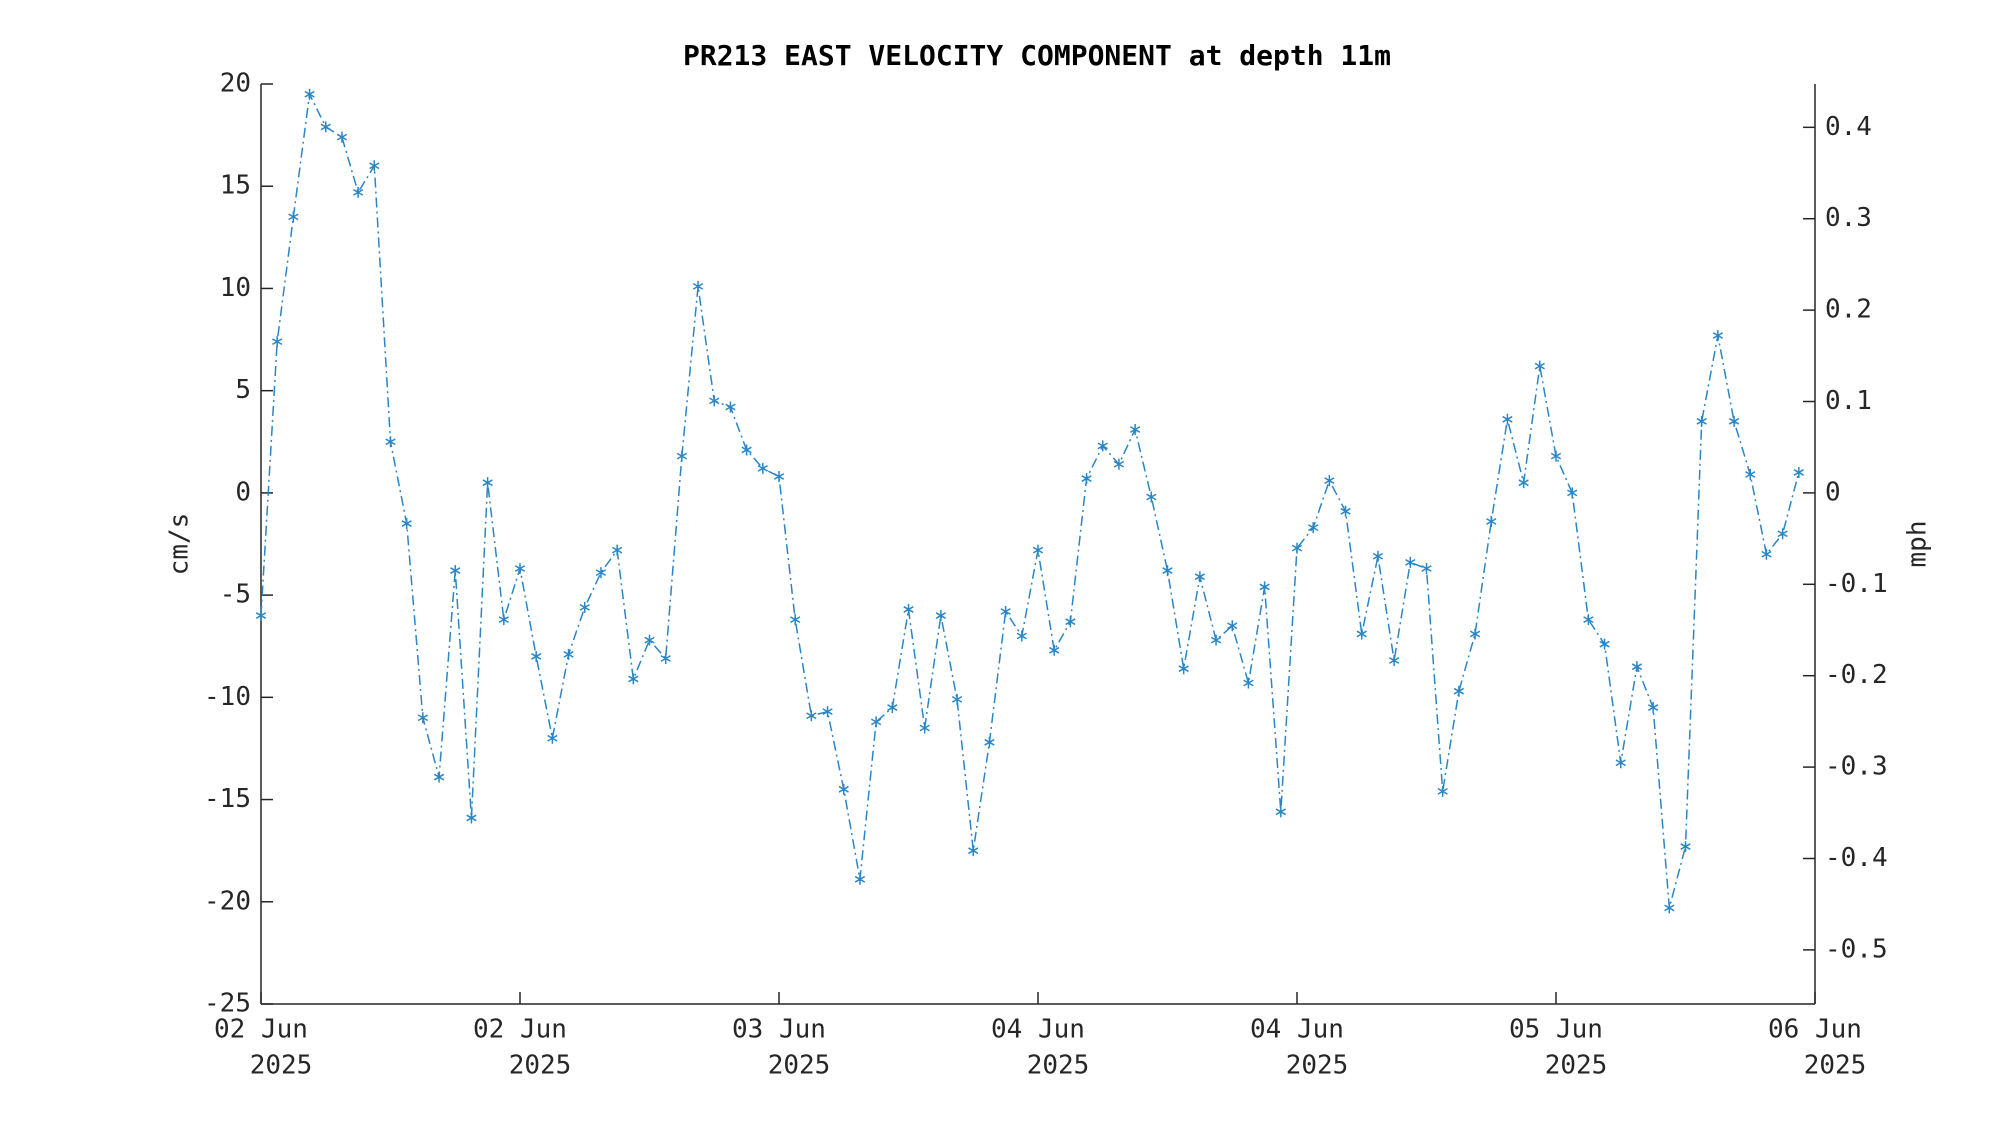  What do you see at coordinates (1848, 218) in the screenshot?
I see `y2-tick-label: 0.3` at bounding box center [1848, 218].